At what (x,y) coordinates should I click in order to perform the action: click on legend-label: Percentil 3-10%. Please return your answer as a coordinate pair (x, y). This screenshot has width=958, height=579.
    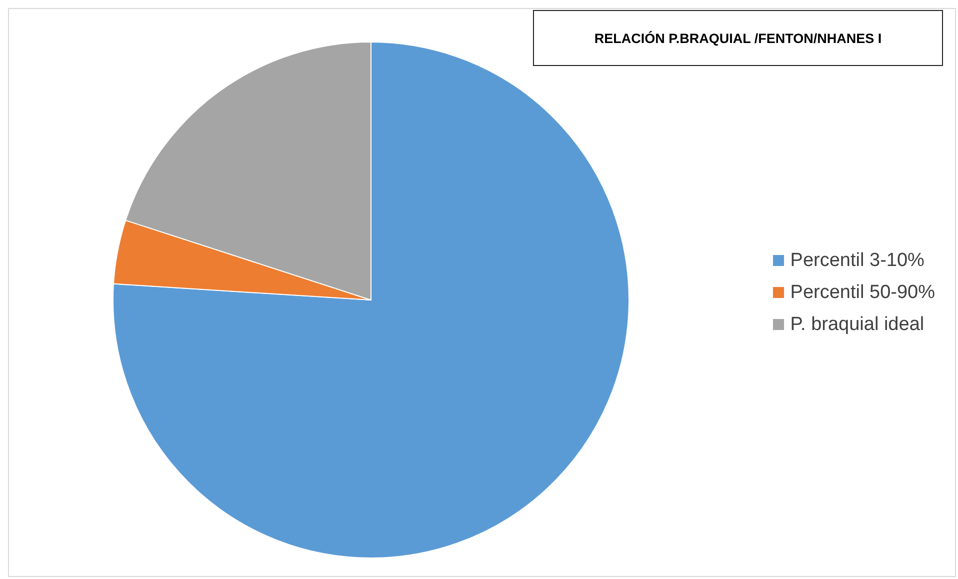
    Looking at the image, I should click on (857, 261).